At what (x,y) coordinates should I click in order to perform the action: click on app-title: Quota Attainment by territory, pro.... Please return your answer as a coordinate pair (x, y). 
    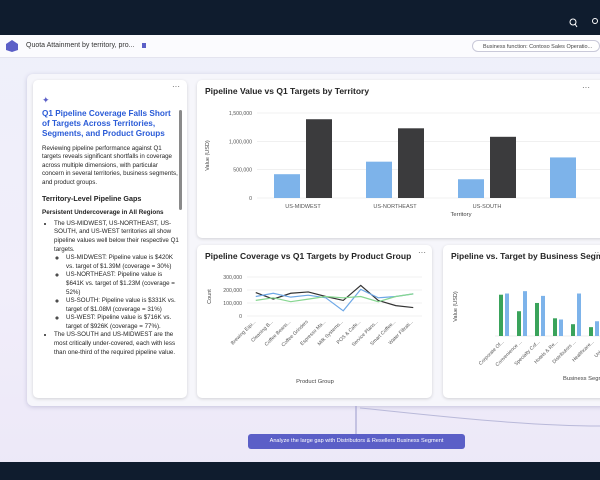
    Looking at the image, I should click on (80, 45).